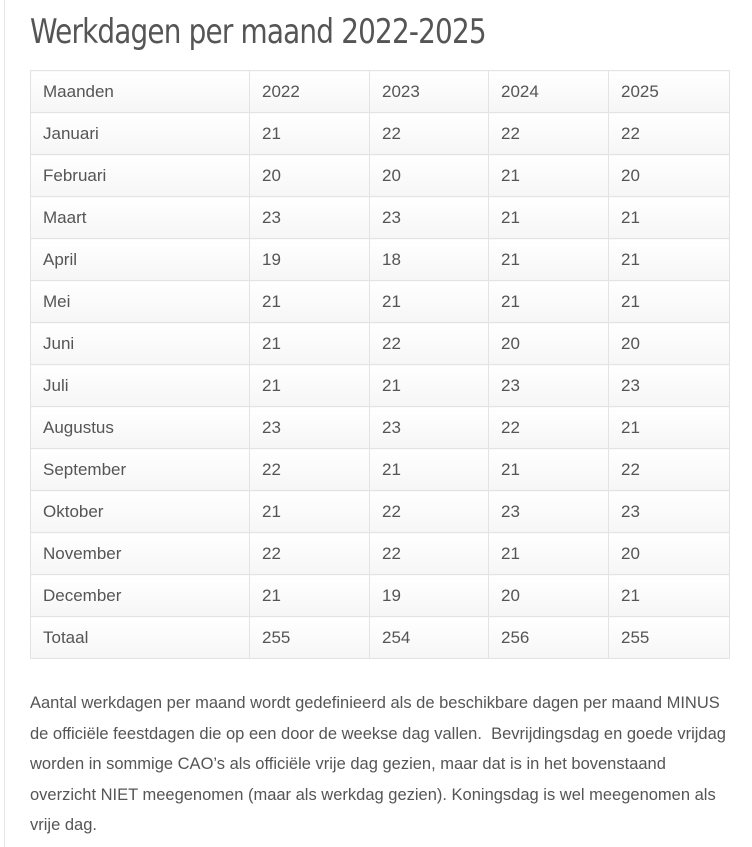  Describe the element at coordinates (140, 427) in the screenshot. I see `month-cell: Augustus` at that location.